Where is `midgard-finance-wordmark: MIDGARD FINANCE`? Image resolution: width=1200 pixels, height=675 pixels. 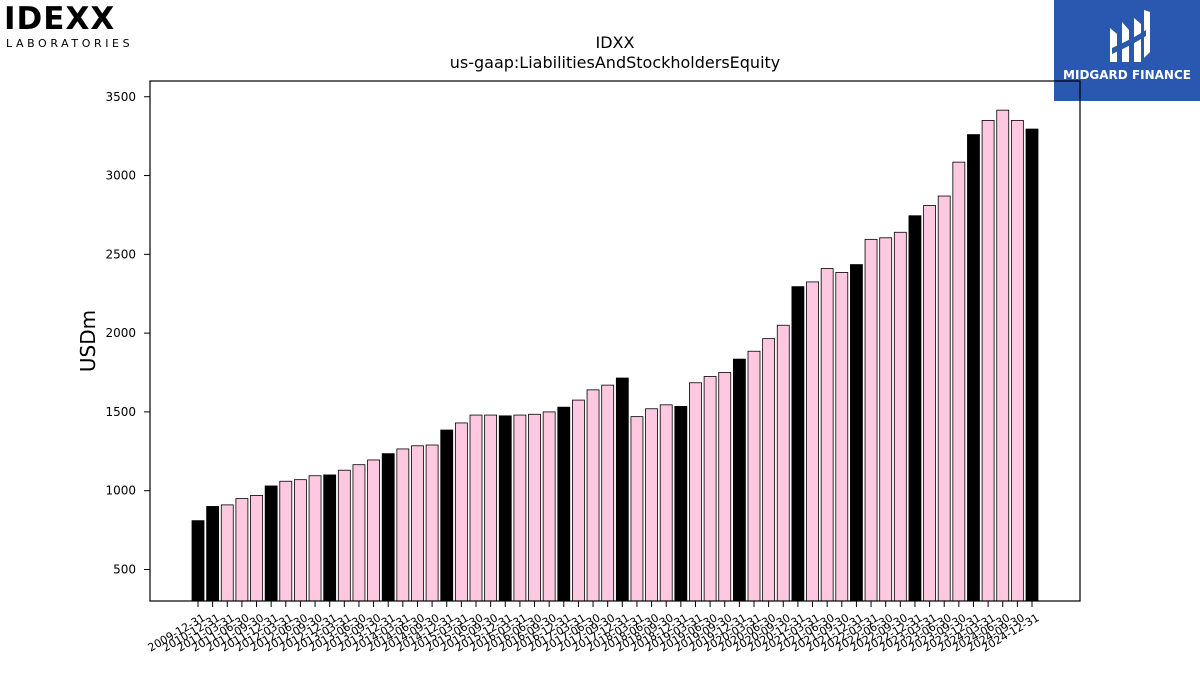 midgard-finance-wordmark: MIDGARD FINANCE is located at coordinates (1127, 75).